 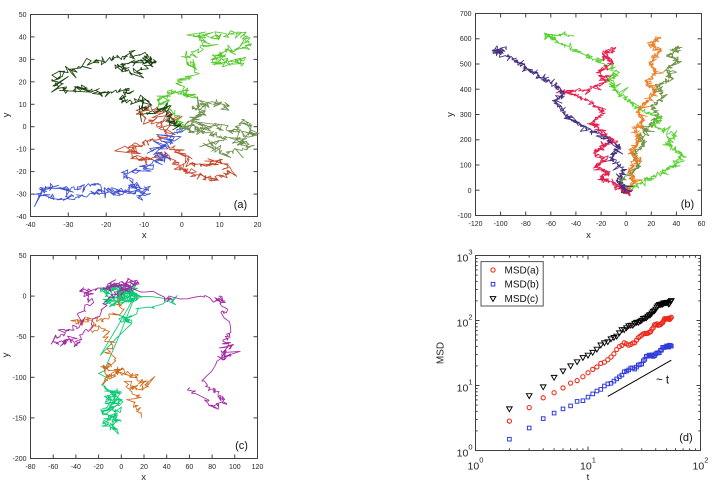 I want to click on svg-text: (d), so click(x=685, y=438).